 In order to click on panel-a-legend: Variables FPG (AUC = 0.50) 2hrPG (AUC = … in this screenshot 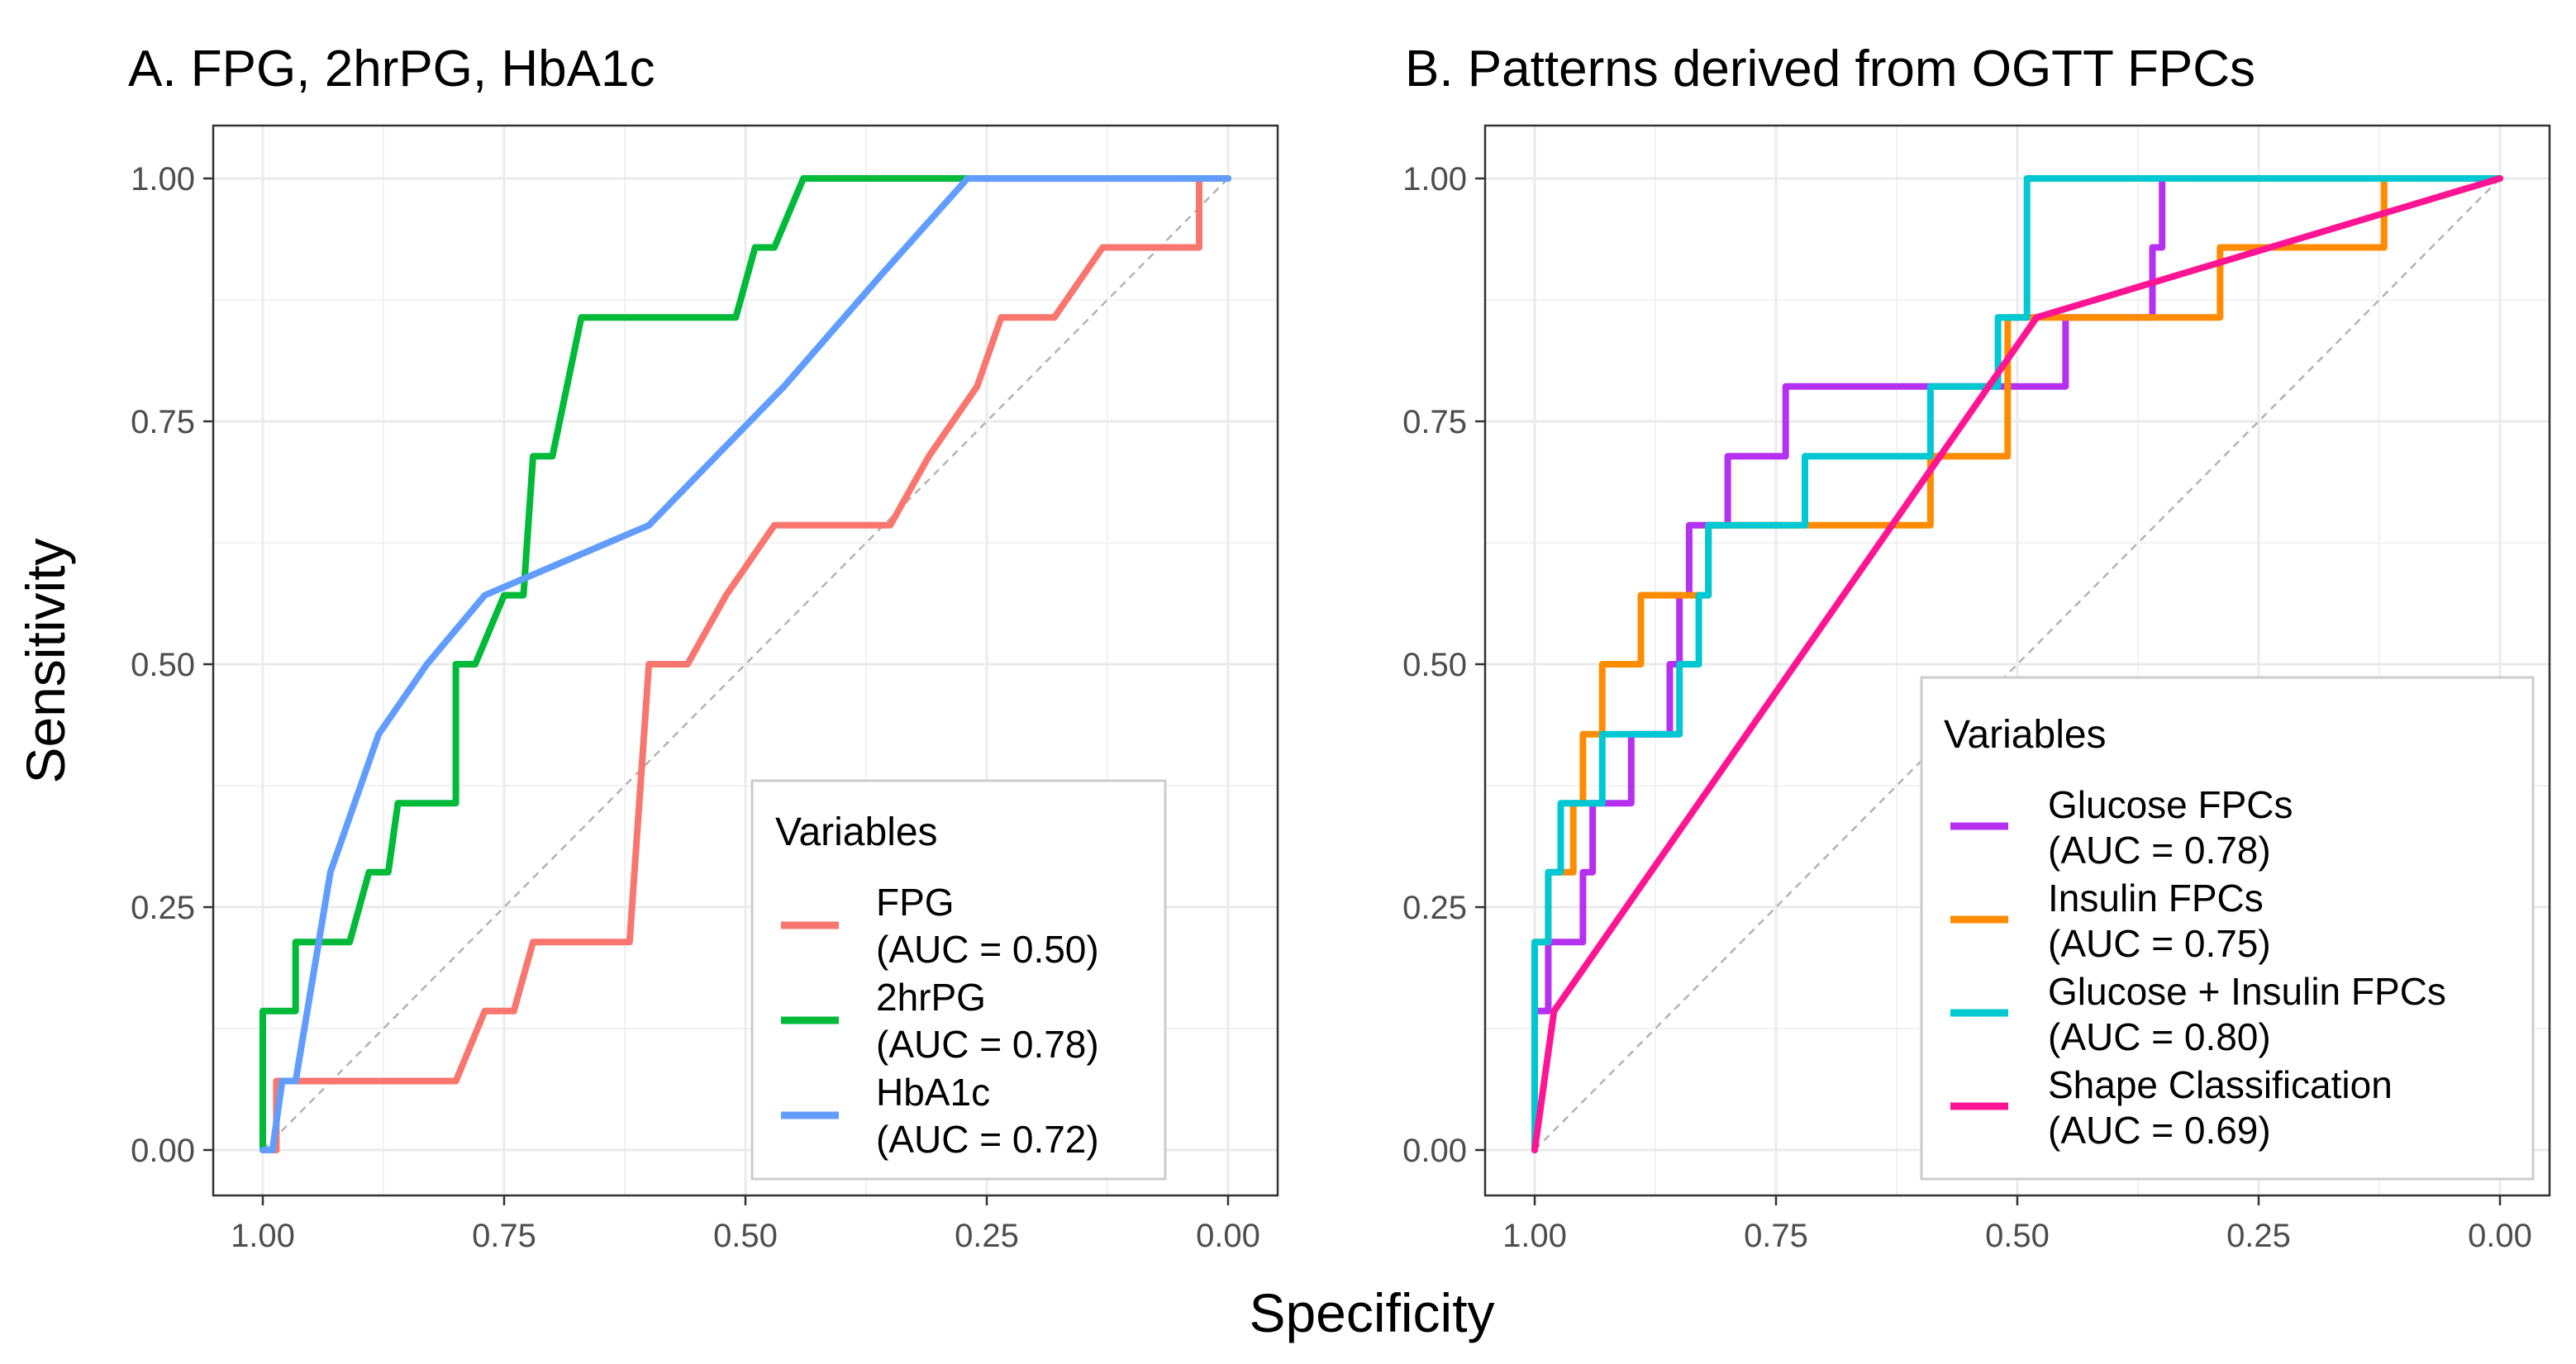, I will do `click(959, 980)`.